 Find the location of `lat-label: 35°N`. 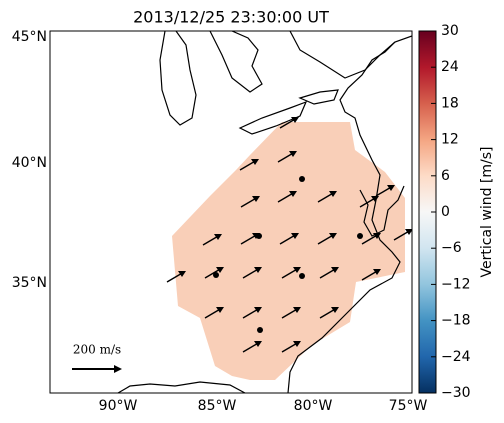

lat-label: 35°N is located at coordinates (29, 283).